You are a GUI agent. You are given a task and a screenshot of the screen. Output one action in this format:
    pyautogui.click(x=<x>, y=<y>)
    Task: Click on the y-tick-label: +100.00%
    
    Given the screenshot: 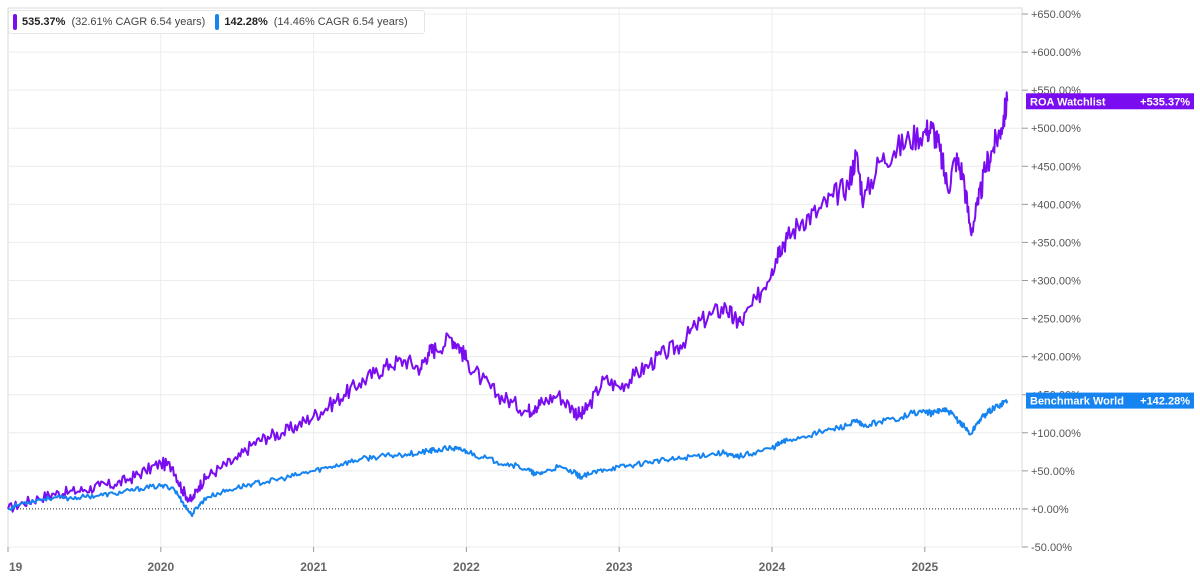 What is the action you would take?
    pyautogui.click(x=1056, y=434)
    